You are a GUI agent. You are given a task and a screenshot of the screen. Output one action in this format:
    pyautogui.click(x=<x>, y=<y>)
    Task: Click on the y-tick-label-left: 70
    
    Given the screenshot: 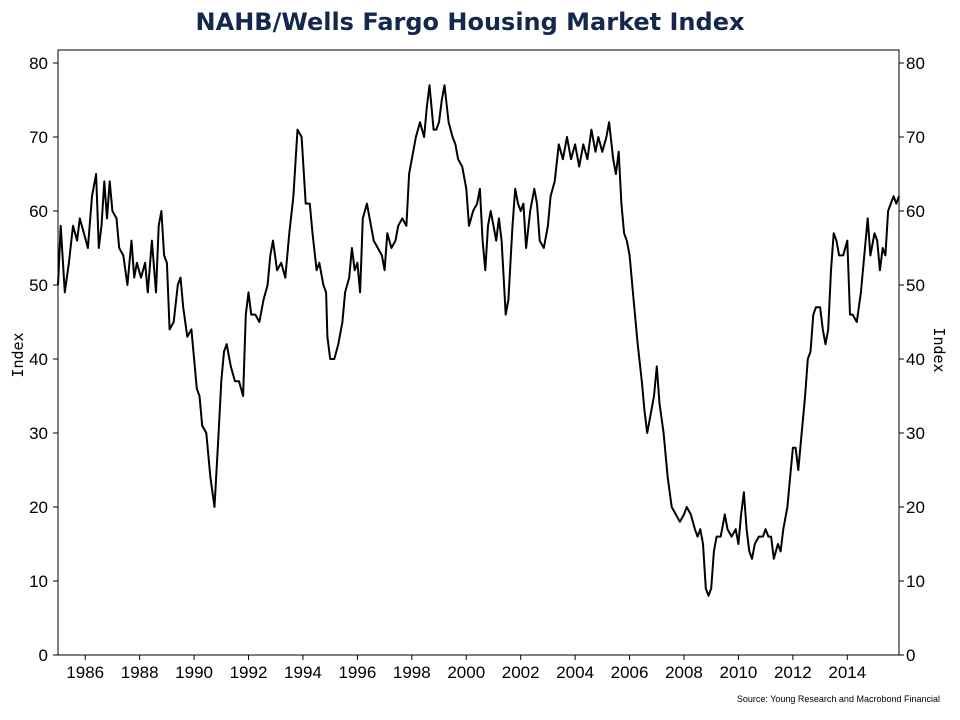 What is the action you would take?
    pyautogui.click(x=38, y=137)
    